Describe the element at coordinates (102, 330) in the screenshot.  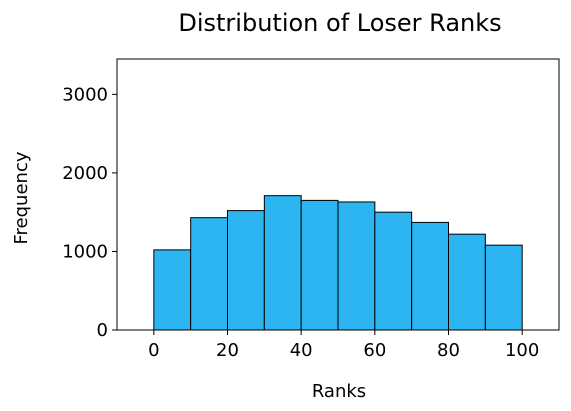
I see `y-tick-label-0: 0` at that location.